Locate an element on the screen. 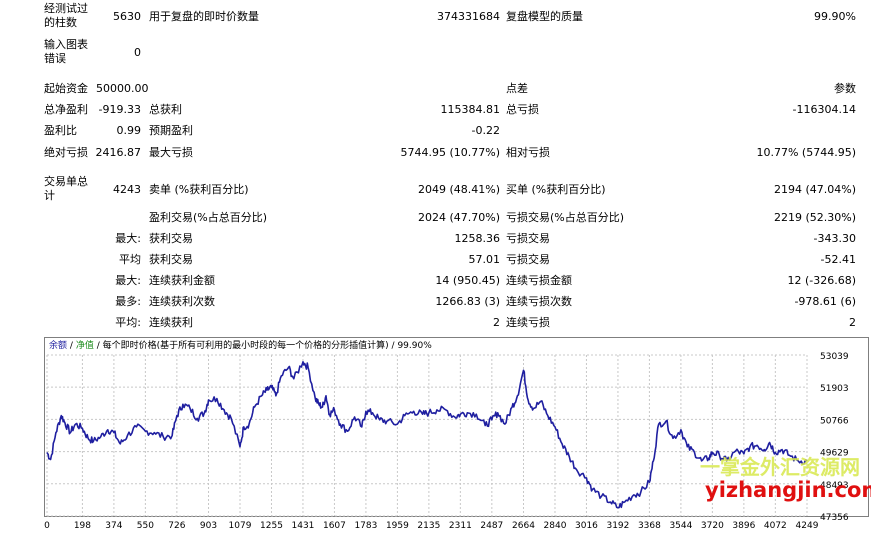  mismatch-label-line1: 输入图表 is located at coordinates (66, 44).